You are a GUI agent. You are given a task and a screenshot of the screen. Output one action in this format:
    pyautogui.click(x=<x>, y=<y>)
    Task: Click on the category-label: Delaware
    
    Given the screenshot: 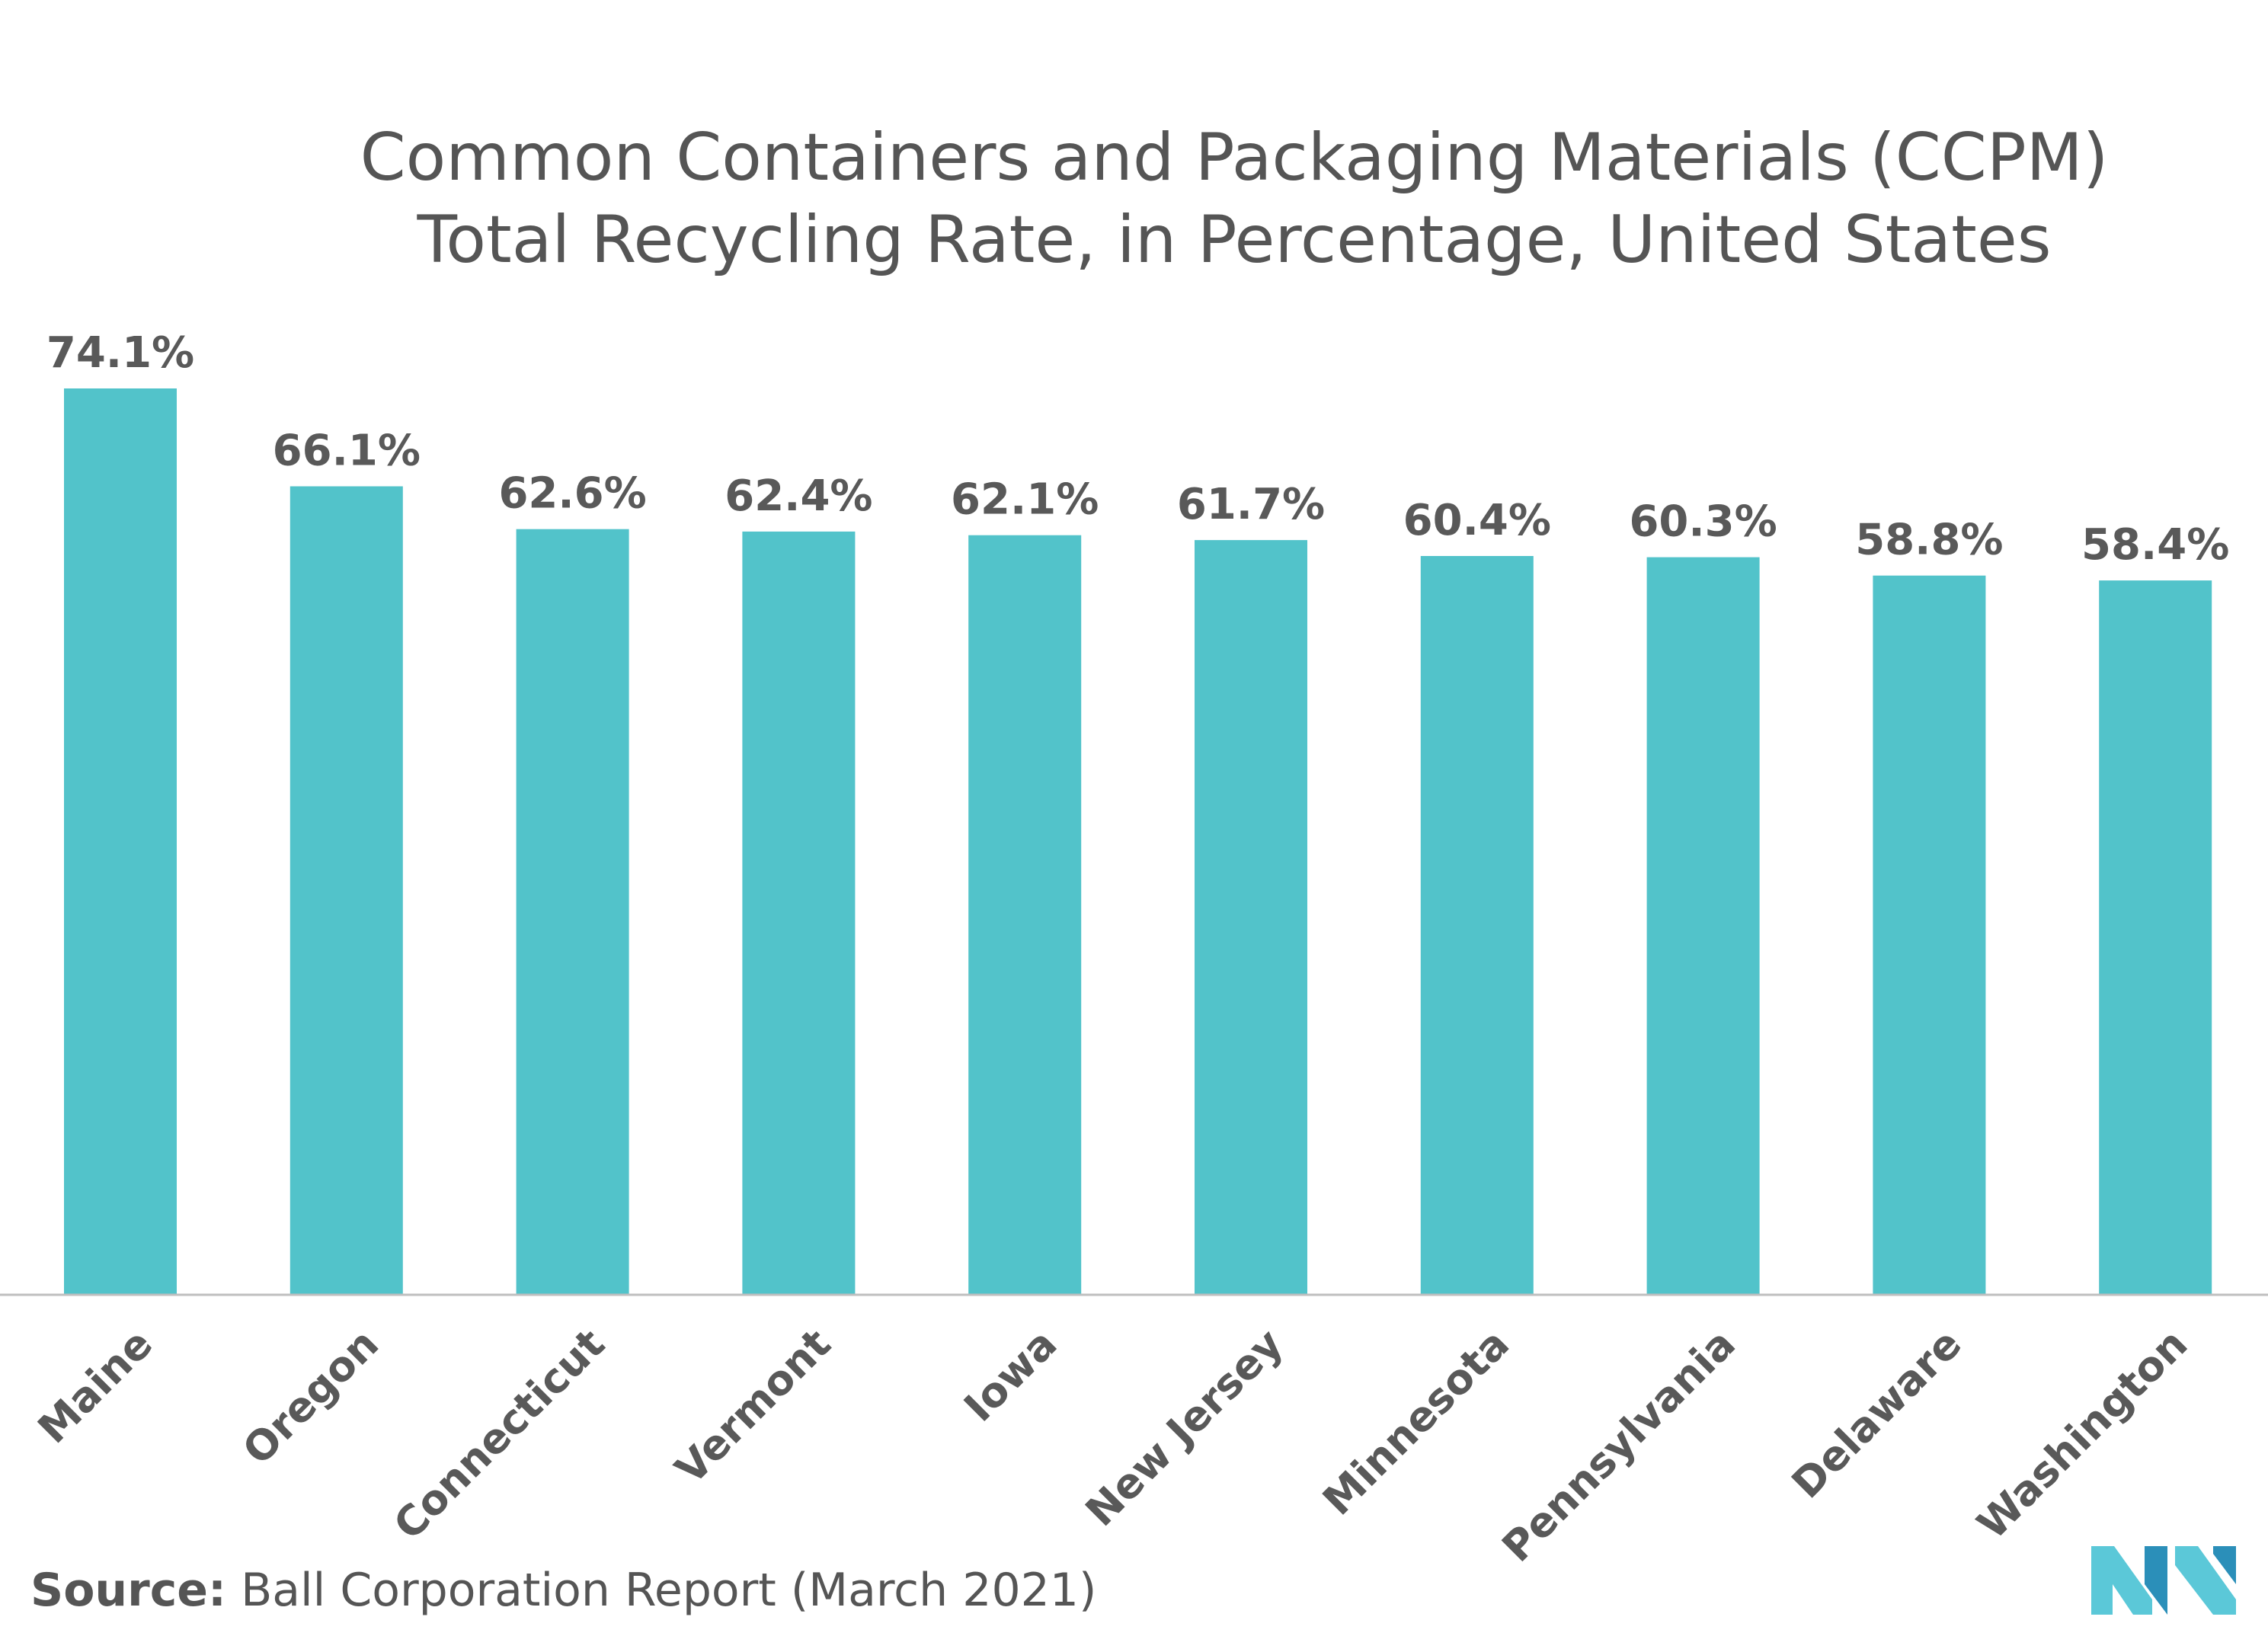 What is the action you would take?
    pyautogui.click(x=1877, y=1414)
    